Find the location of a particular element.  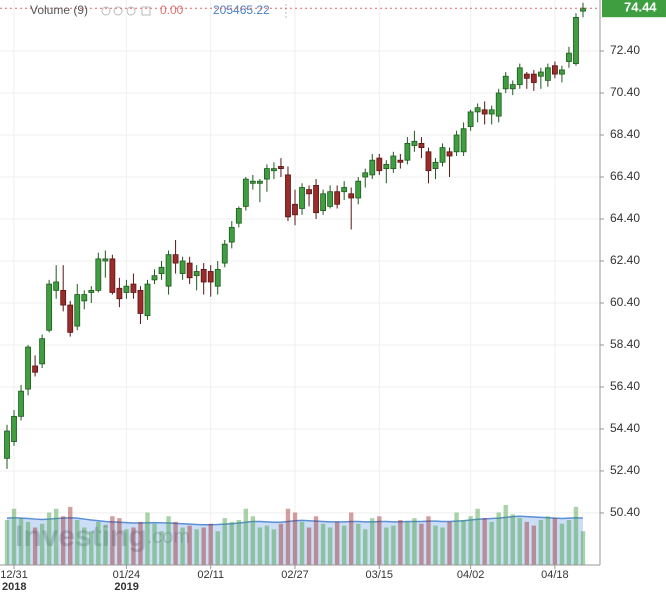

volume-ma-area is located at coordinates (295, 540).